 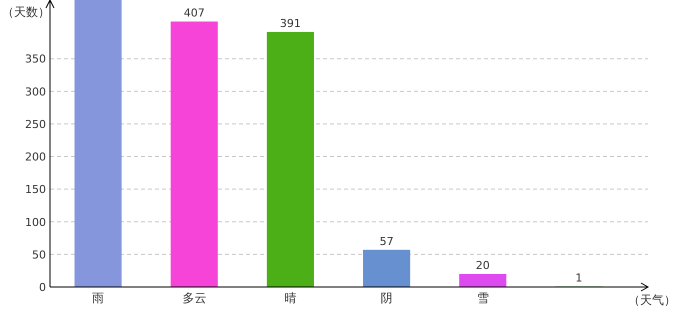 I want to click on y-axis-title: （天数）, so click(x=26, y=12).